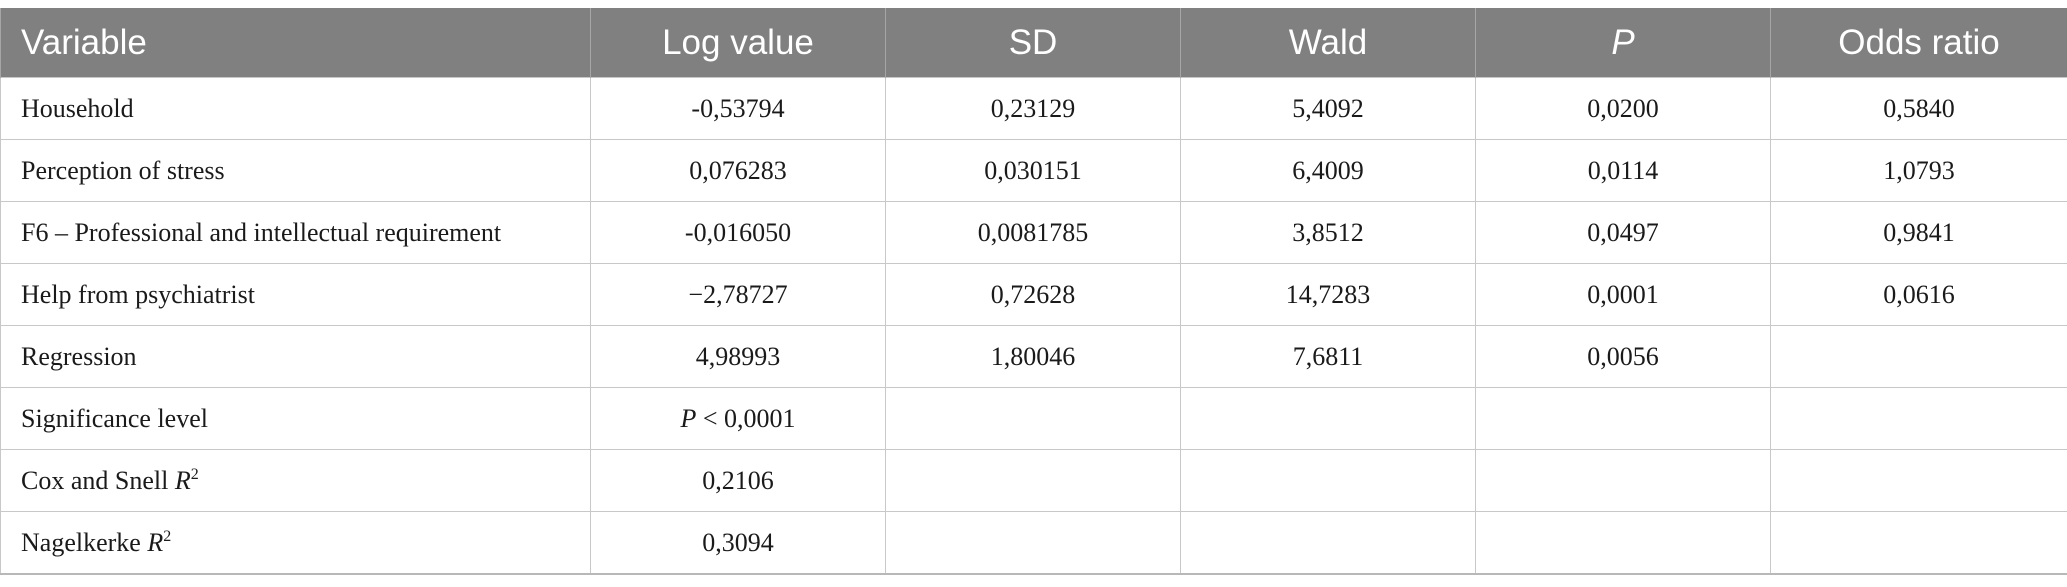 The height and width of the screenshot is (587, 2067). I want to click on cell-sd: 0,030151, so click(1033, 170).